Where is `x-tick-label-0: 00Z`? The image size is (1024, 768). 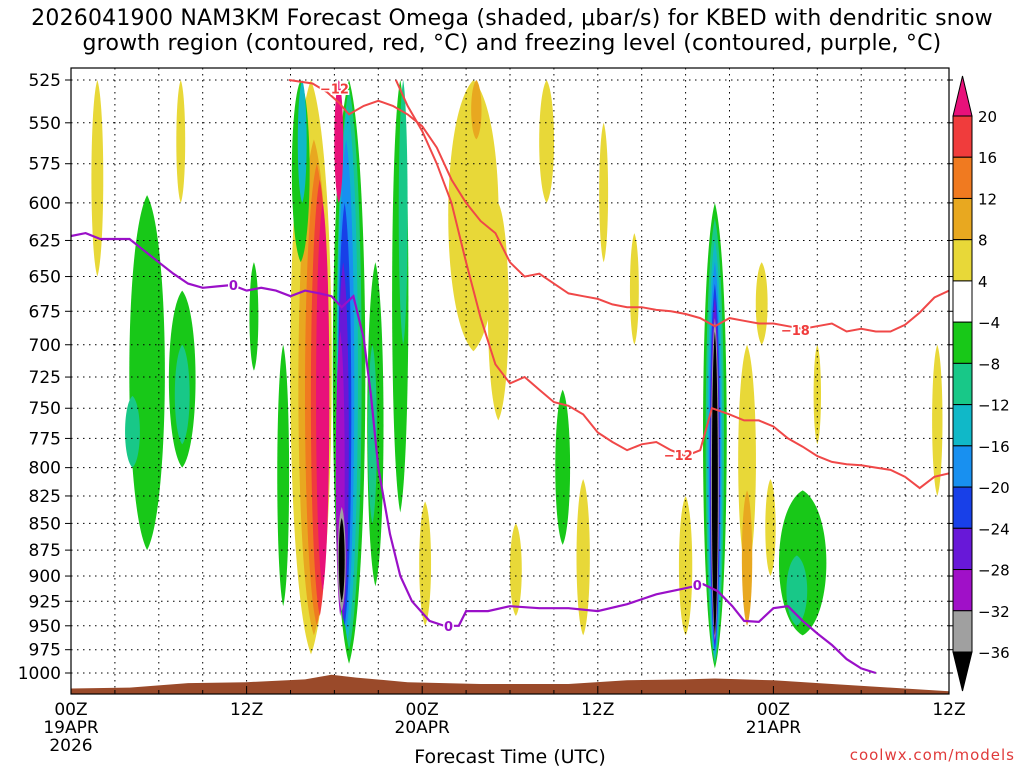 x-tick-label-0: 00Z is located at coordinates (70, 710).